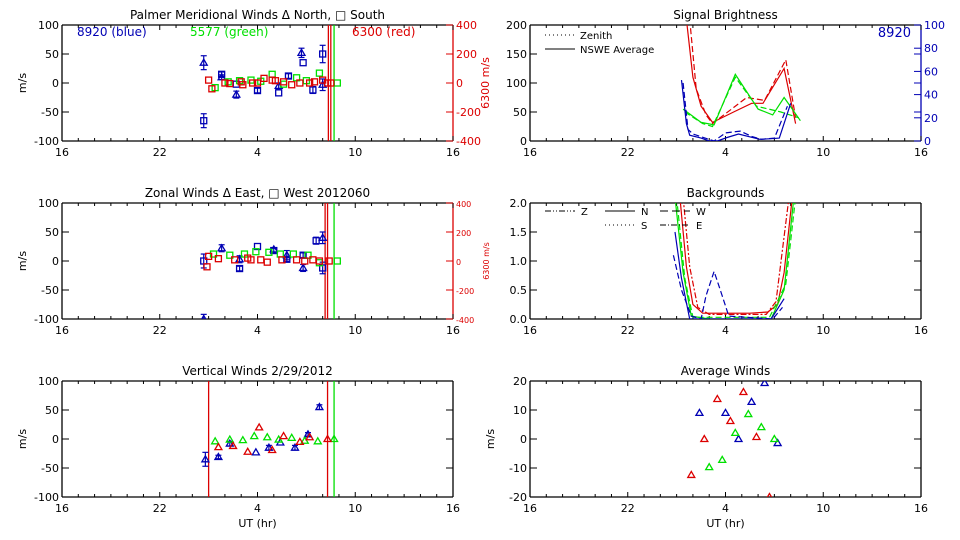 This screenshot has width=960, height=540. Describe the element at coordinates (894, 33) in the screenshot. I see `annotation-8920: 8920` at that location.